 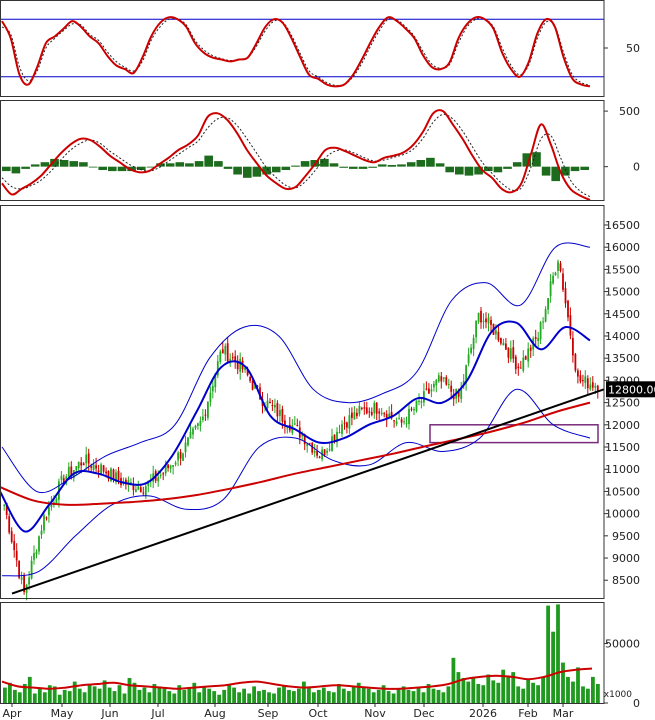 What do you see at coordinates (622, 292) in the screenshot?
I see `price-tick-label-13: 15000` at bounding box center [622, 292].